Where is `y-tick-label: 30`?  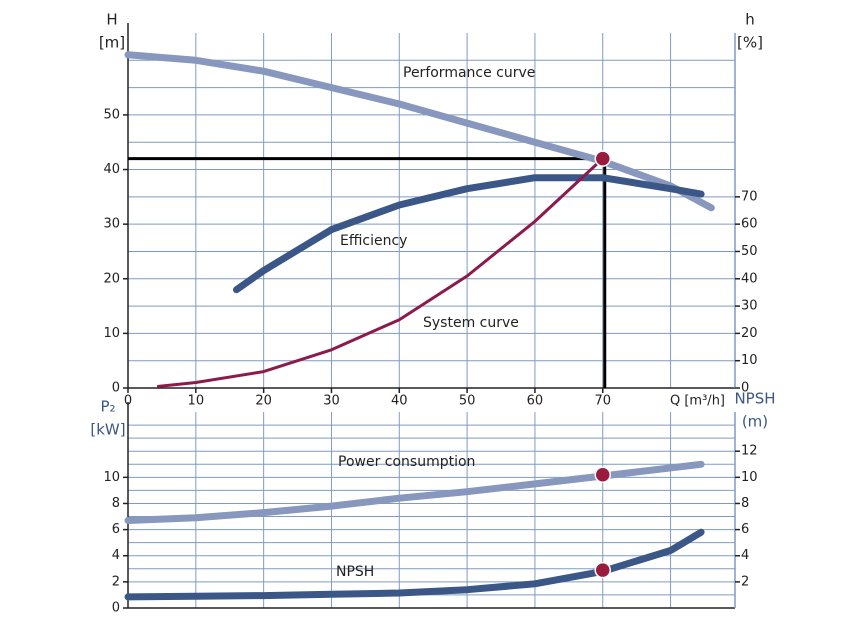
y-tick-label: 30 is located at coordinates (111, 224).